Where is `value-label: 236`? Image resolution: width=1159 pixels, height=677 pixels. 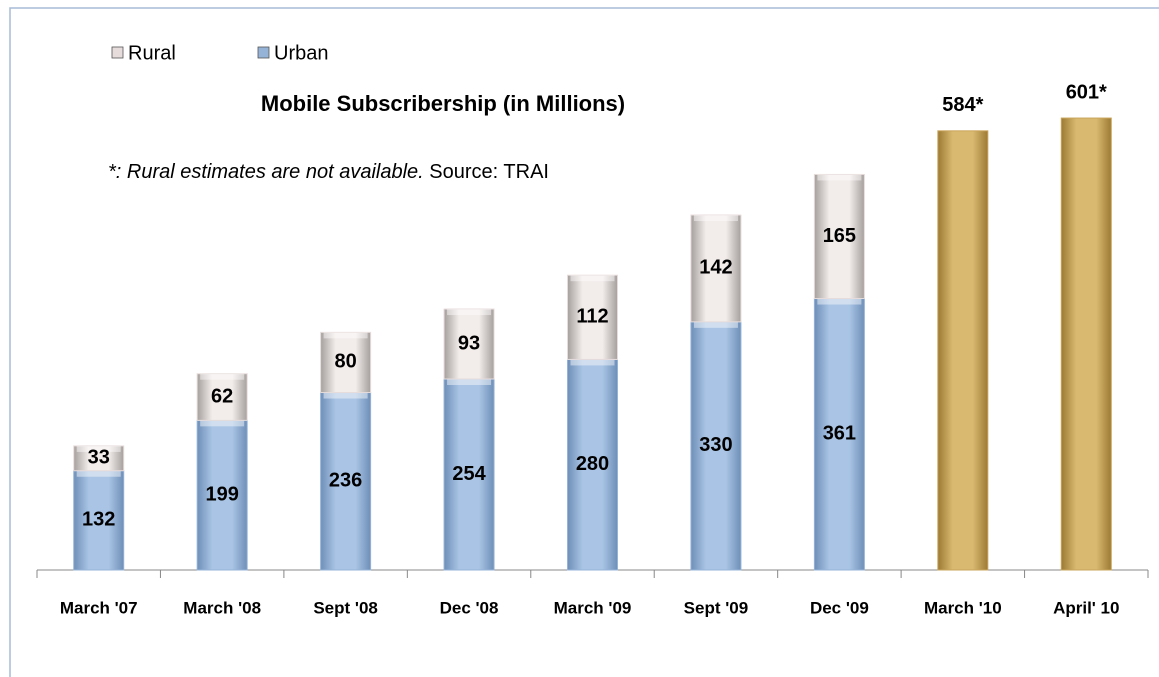
value-label: 236 is located at coordinates (345, 481).